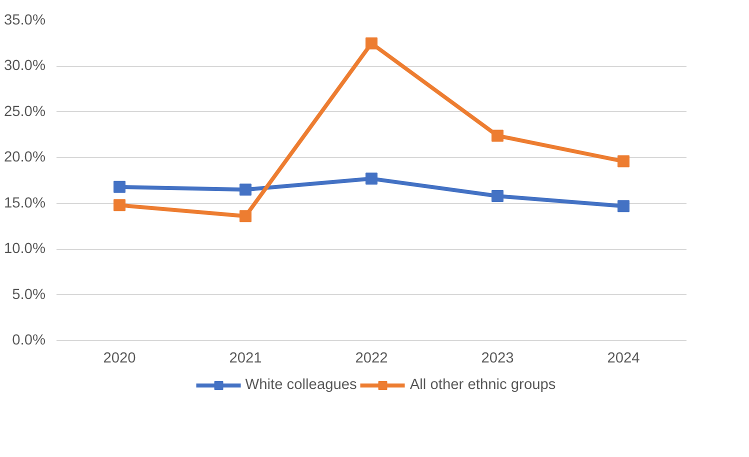 The image size is (749, 457). I want to click on y-tick-label: 5.0%, so click(29, 294).